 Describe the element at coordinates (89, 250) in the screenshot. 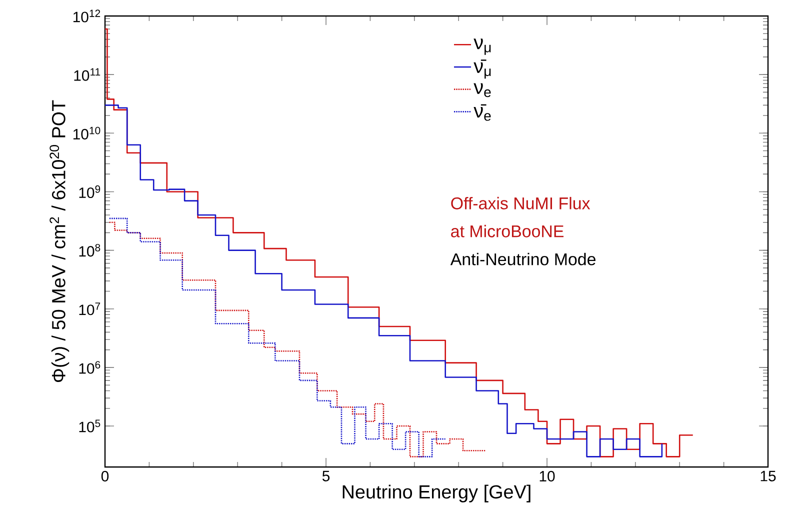

I see `y-tick-label: 10$^{8}$` at that location.